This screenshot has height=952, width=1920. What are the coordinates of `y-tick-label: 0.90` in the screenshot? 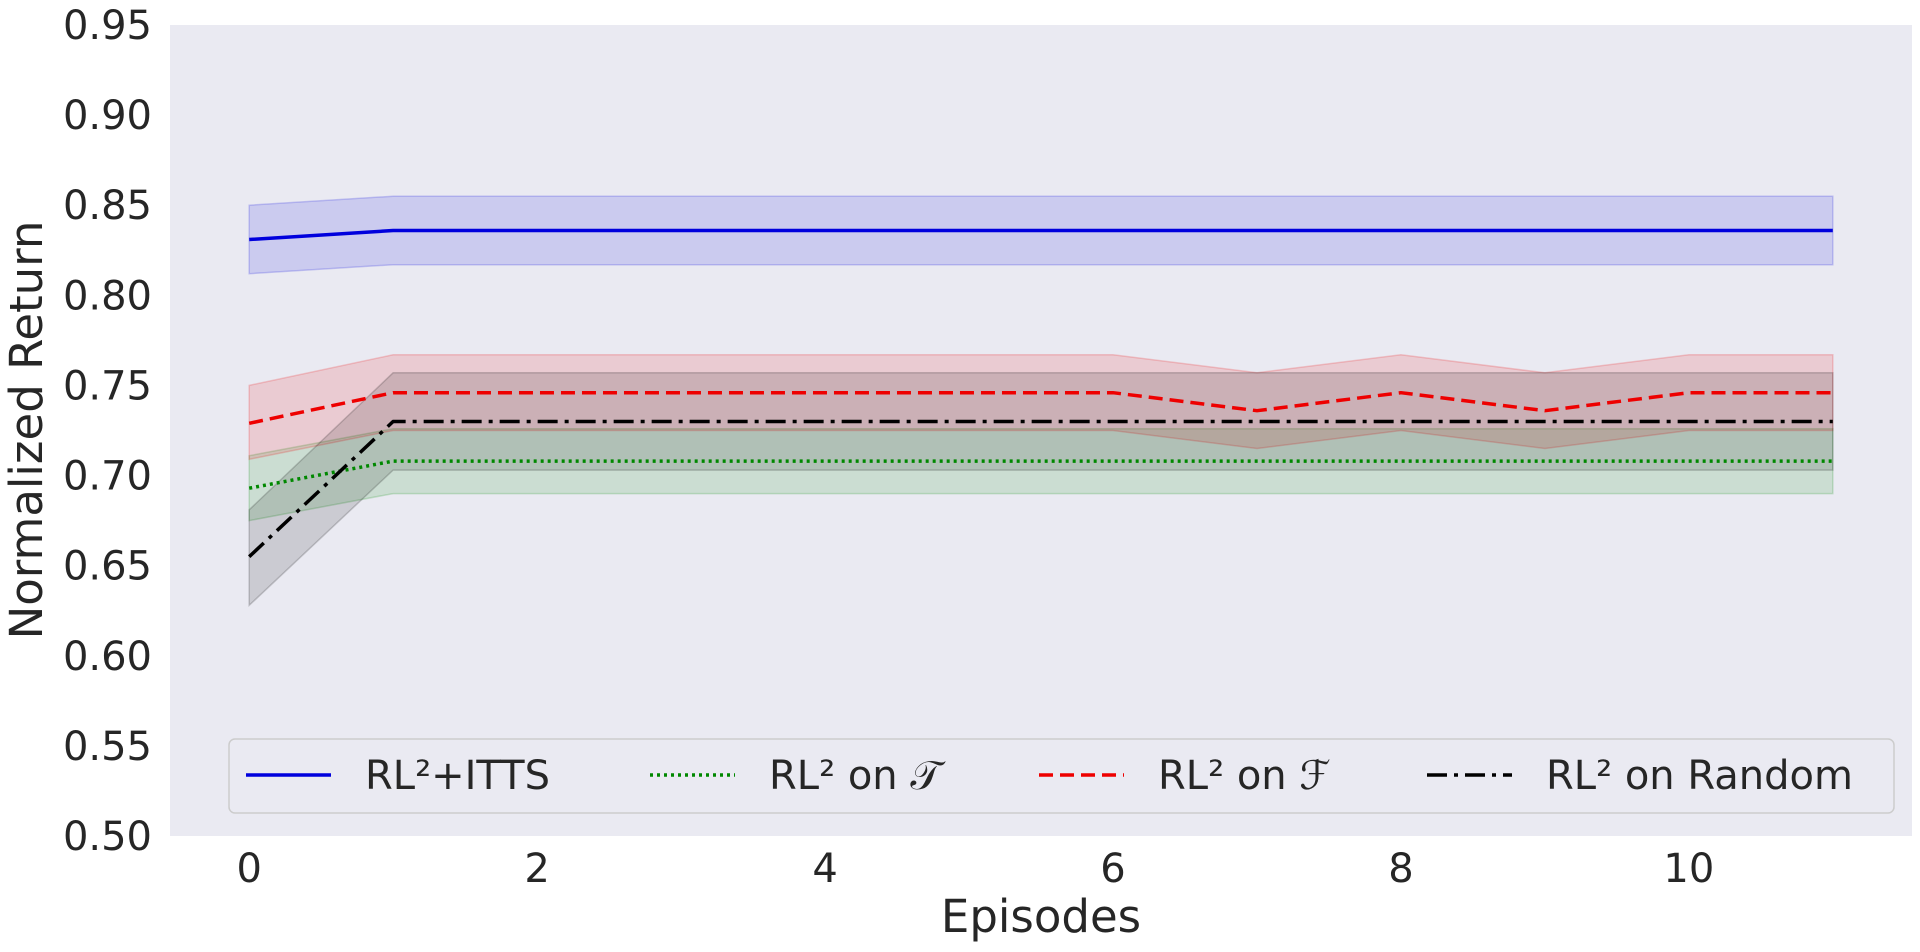 It's located at (107, 116).